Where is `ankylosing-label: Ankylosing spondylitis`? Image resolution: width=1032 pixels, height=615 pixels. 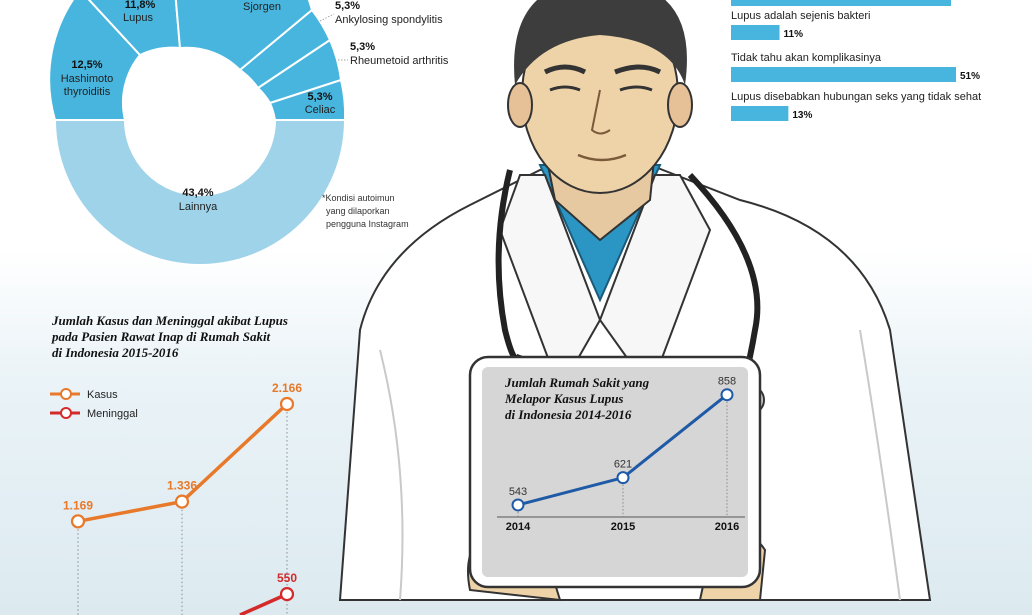 ankylosing-label: Ankylosing spondylitis is located at coordinates (389, 20).